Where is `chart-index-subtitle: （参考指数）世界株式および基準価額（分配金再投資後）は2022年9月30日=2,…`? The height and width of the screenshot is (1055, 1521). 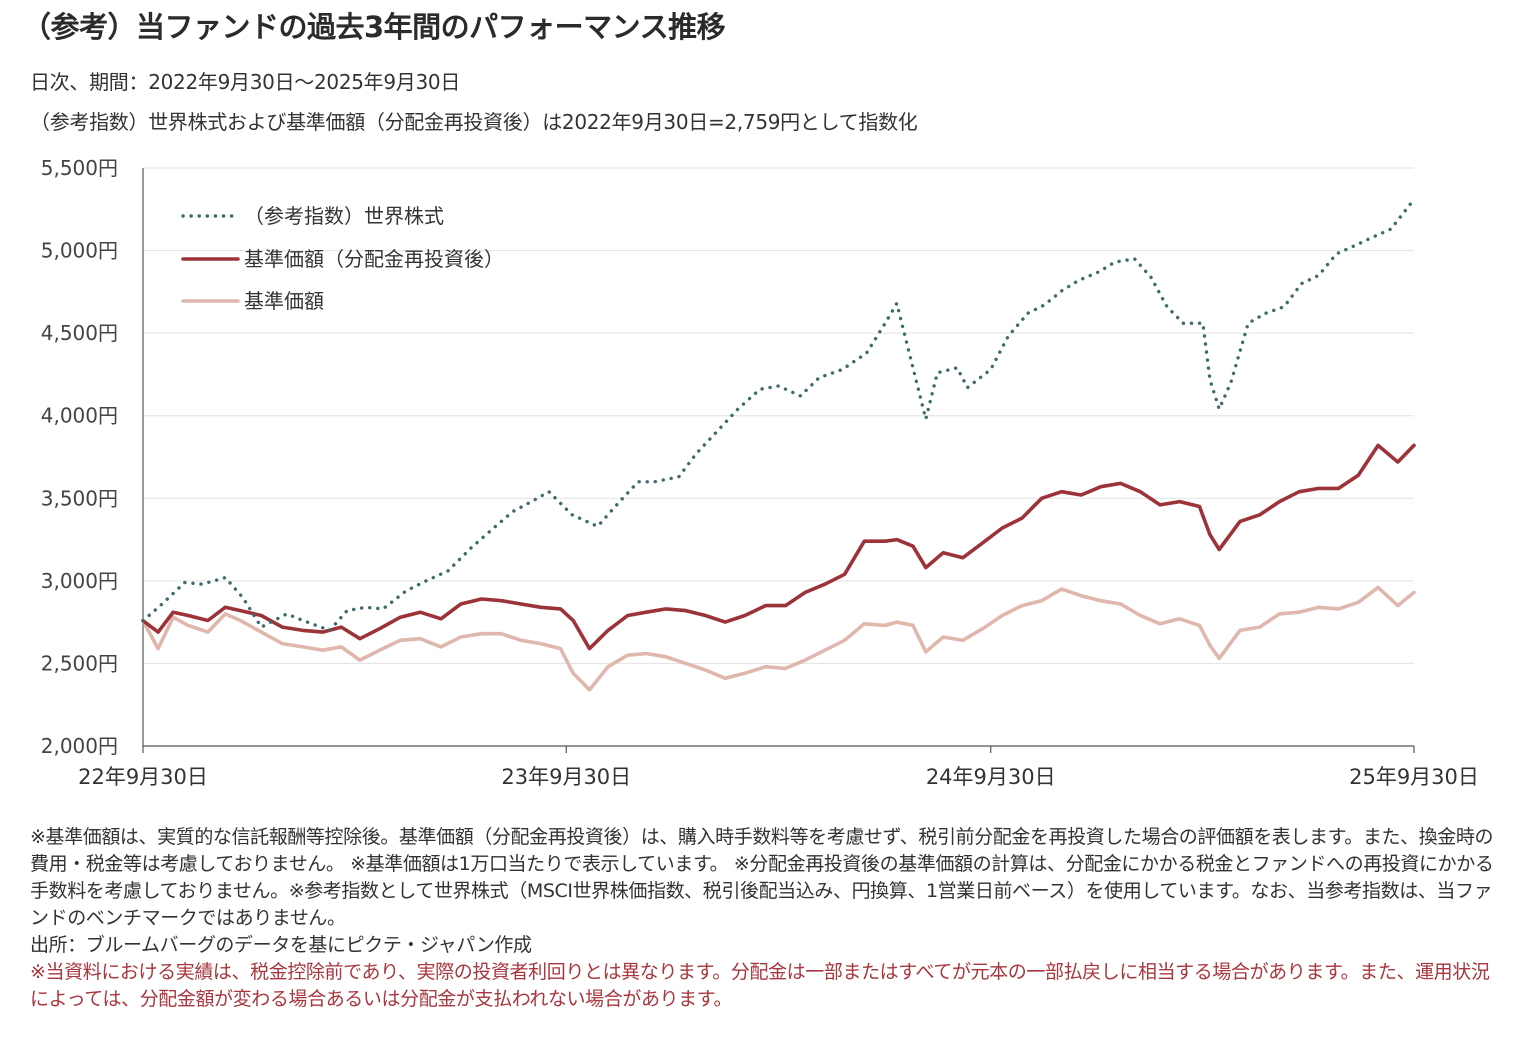
chart-index-subtitle: （参考指数）世界株式および基準価額（分配金再投資後）は2022年9月30日=2,… is located at coordinates (474, 122).